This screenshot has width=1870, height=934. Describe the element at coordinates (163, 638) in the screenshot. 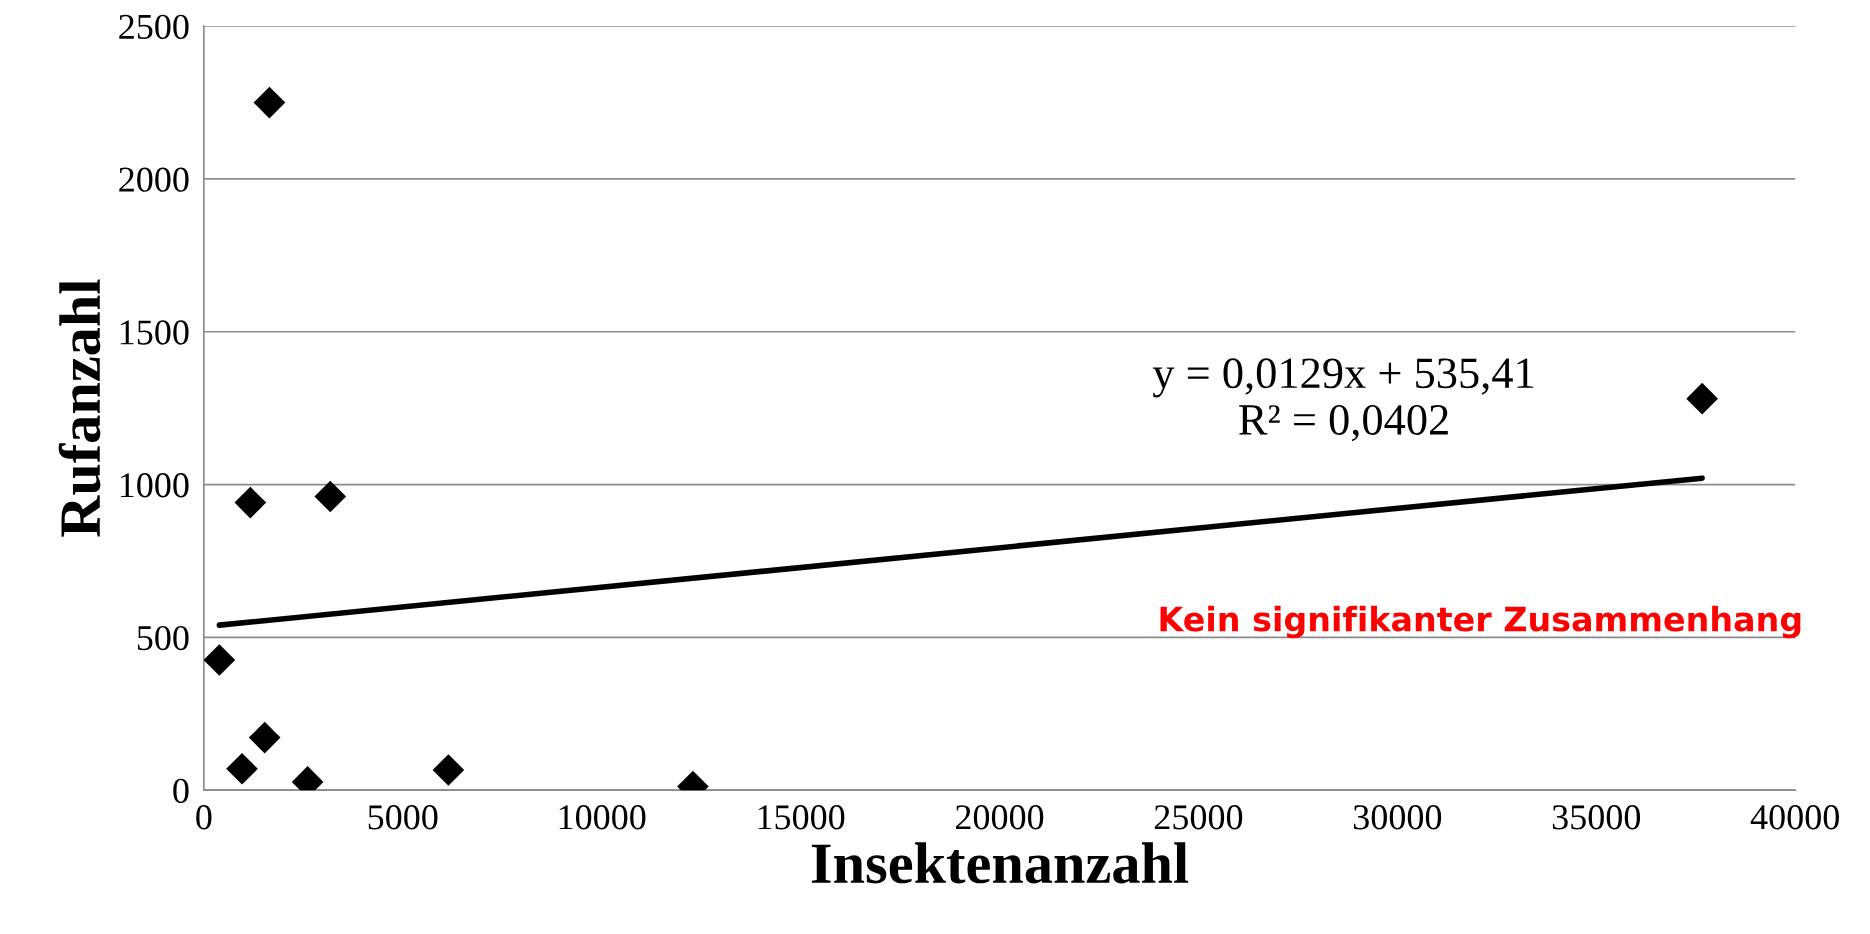

I see `y-tick-label: 500` at that location.